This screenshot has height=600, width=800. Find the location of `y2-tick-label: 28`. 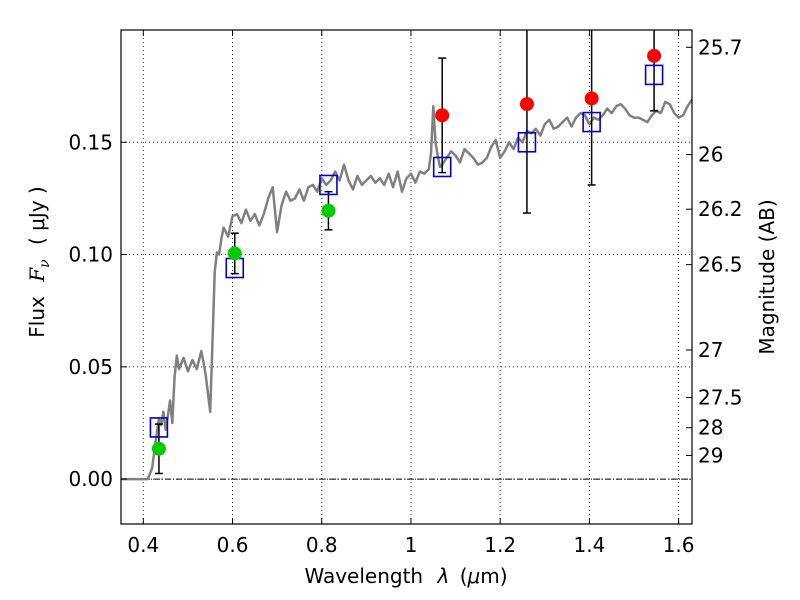

y2-tick-label: 28 is located at coordinates (710, 428).